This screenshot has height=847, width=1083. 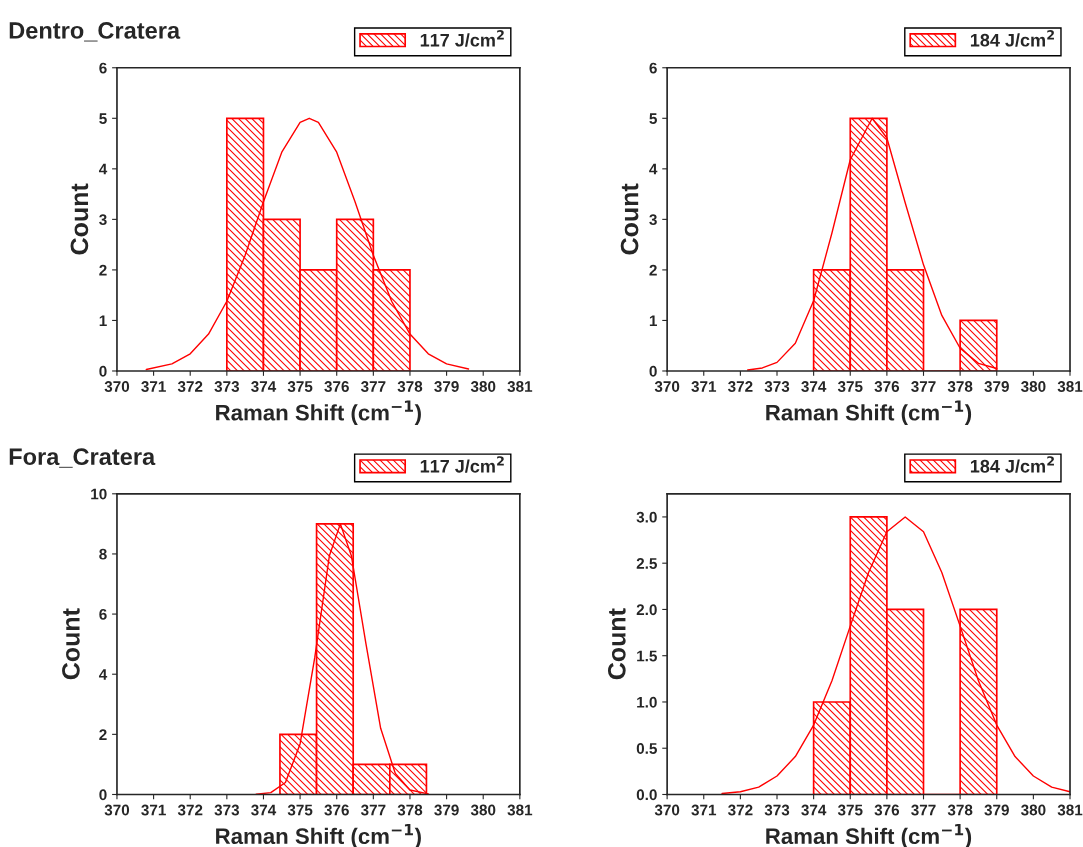 I want to click on y-tick-label: 8, so click(x=103, y=554).